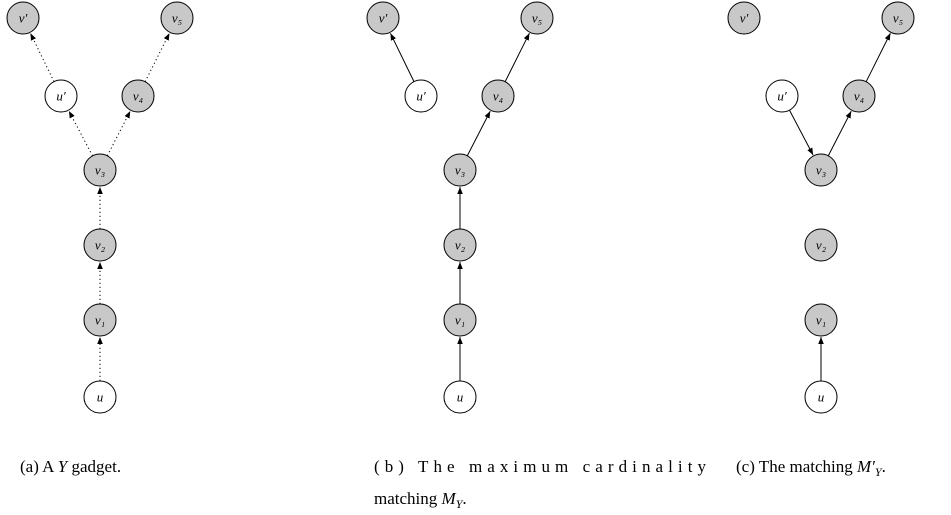  I want to click on caption-text: M, so click(449, 498).